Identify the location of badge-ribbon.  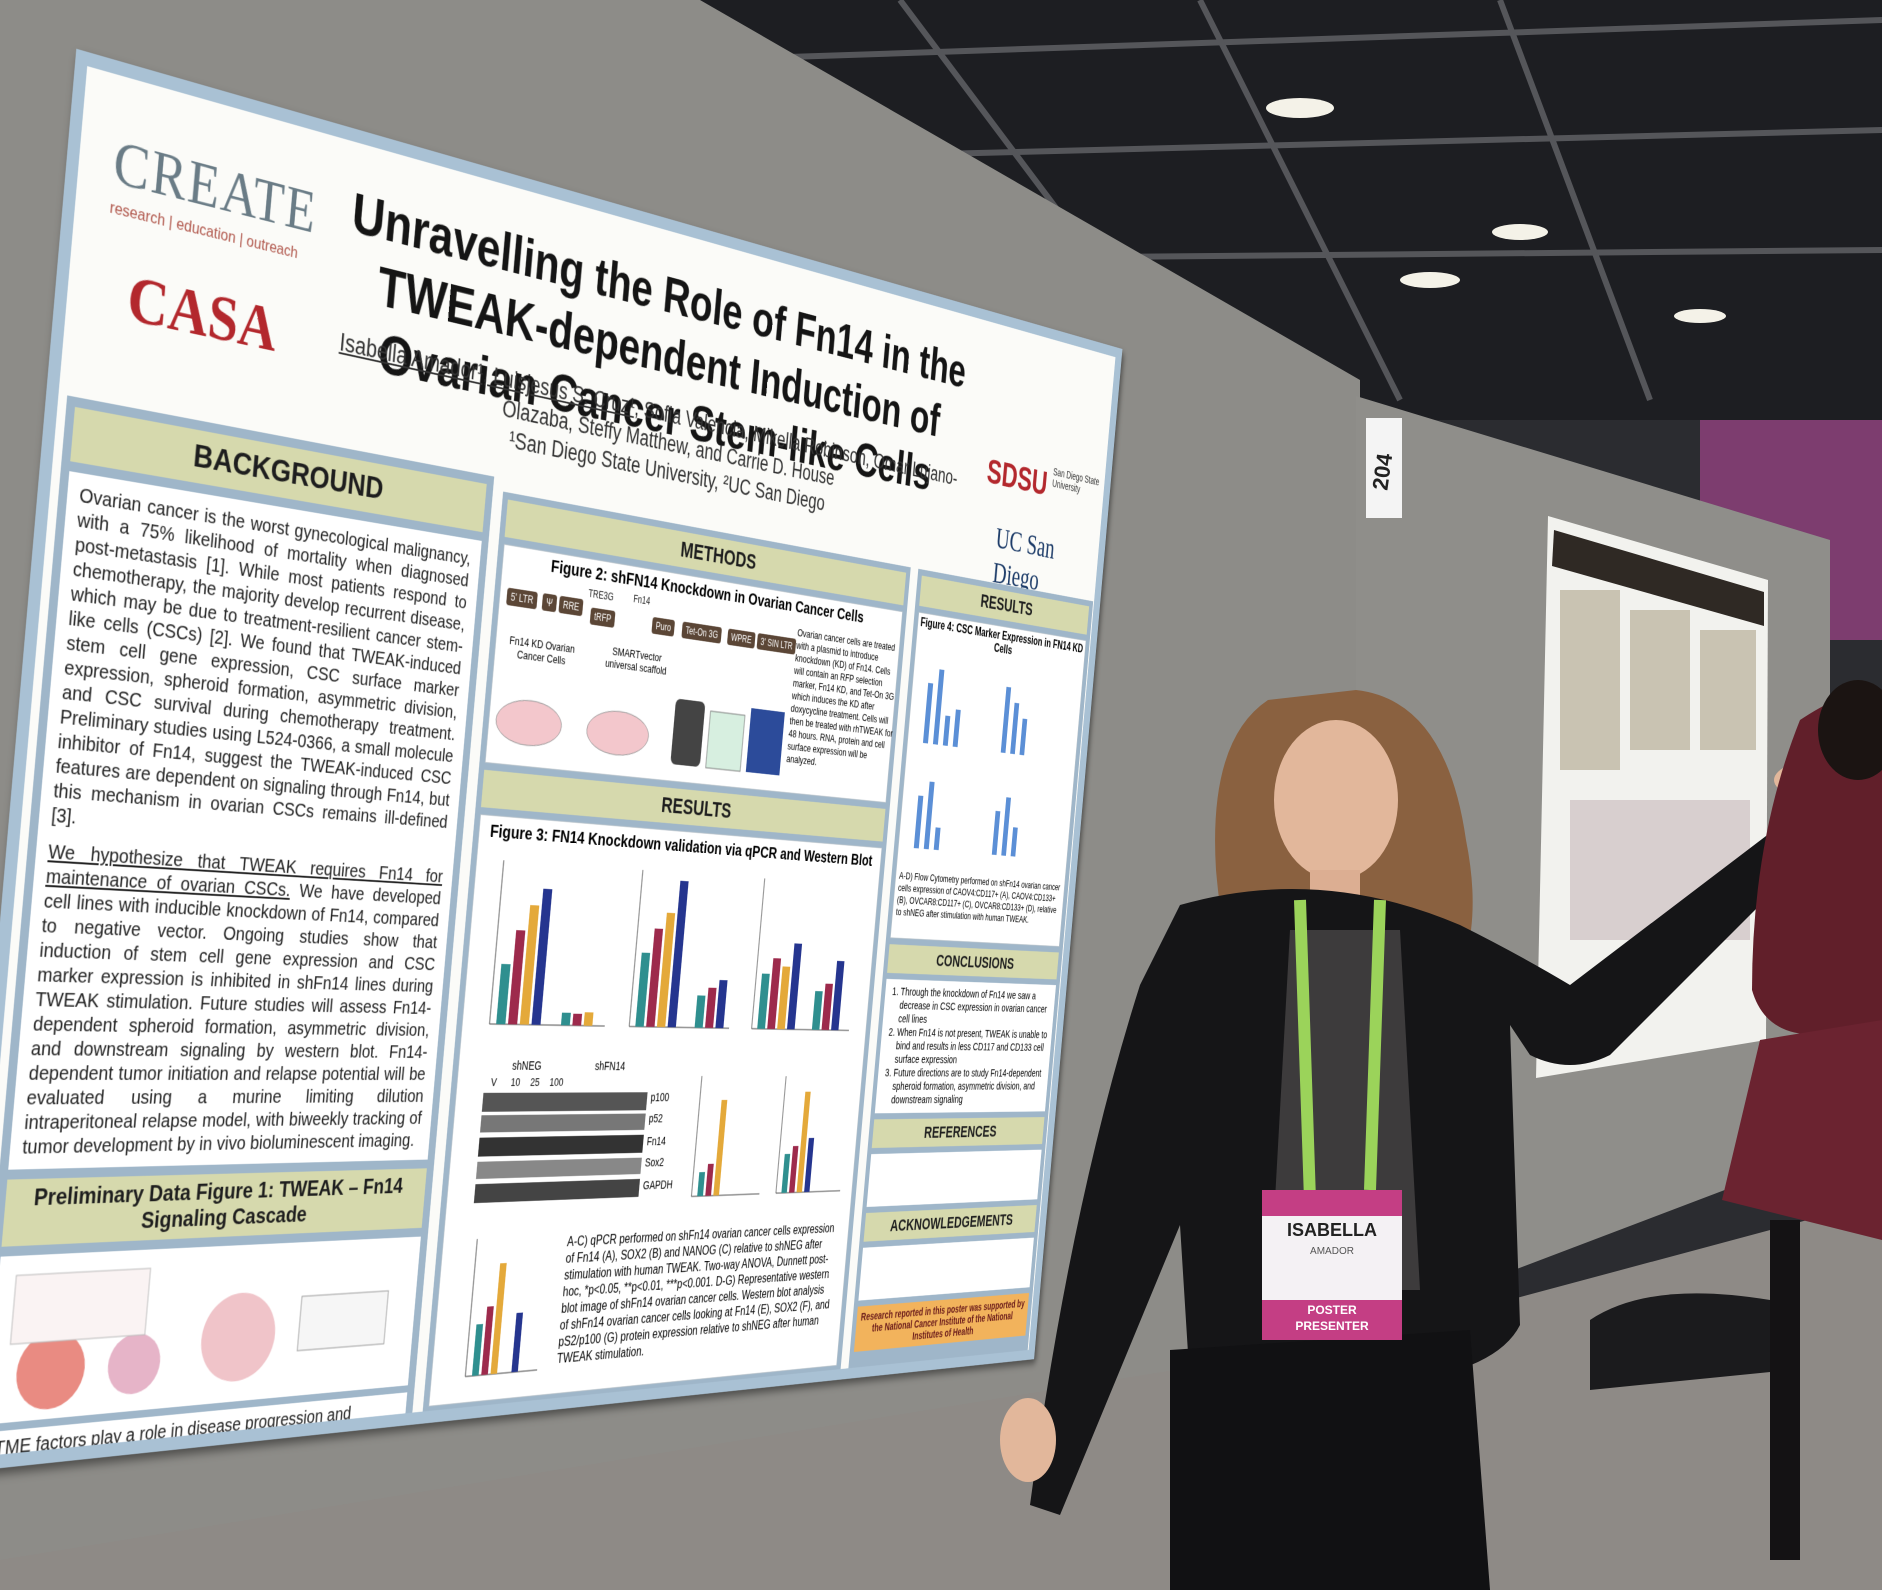
(1332, 1320).